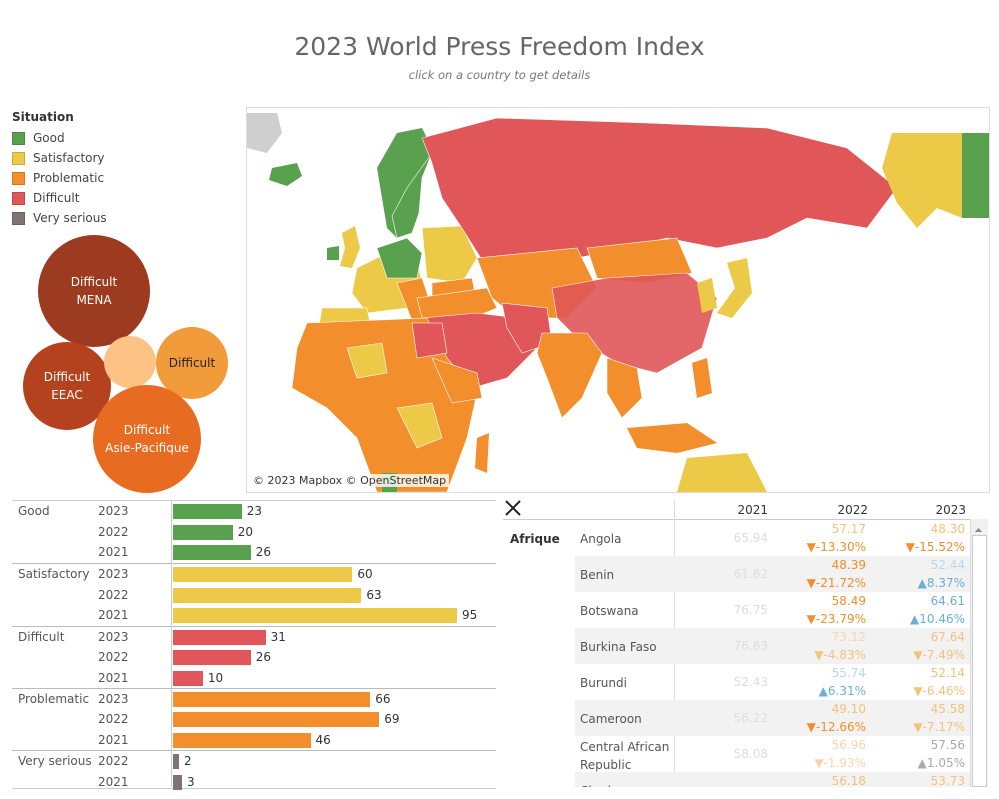 This screenshot has width=999, height=799. I want to click on column-header-2022: 2022, so click(852, 510).